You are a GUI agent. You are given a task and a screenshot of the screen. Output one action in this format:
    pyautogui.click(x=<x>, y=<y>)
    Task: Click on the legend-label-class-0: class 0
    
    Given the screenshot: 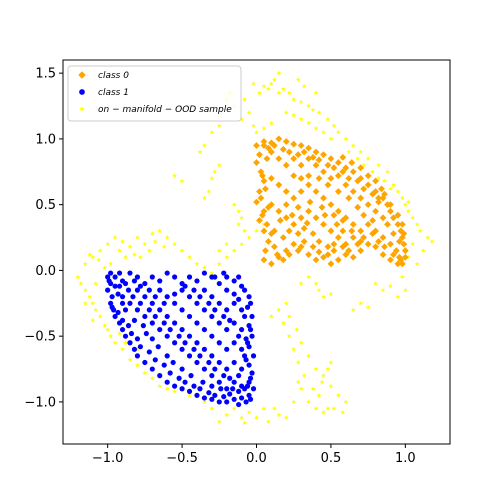 What is the action you would take?
    pyautogui.click(x=113, y=76)
    